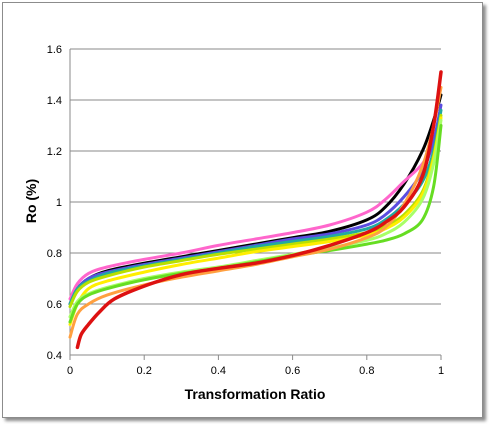 This screenshot has width=489, height=424. Describe the element at coordinates (218, 371) in the screenshot. I see `x-tick-label: 0.4` at that location.